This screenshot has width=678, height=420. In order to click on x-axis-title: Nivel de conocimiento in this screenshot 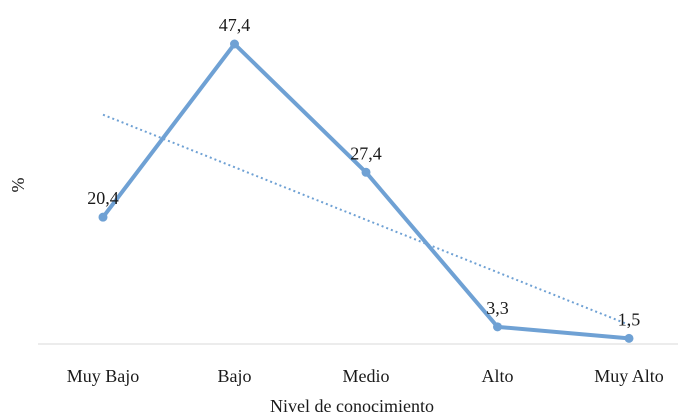, I will do `click(352, 405)`.